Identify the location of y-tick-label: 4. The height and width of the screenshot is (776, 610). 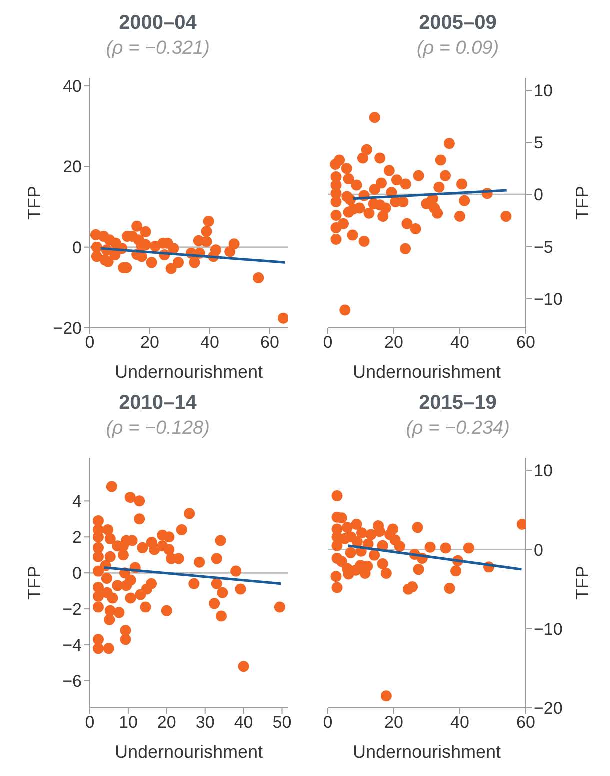
(77, 502).